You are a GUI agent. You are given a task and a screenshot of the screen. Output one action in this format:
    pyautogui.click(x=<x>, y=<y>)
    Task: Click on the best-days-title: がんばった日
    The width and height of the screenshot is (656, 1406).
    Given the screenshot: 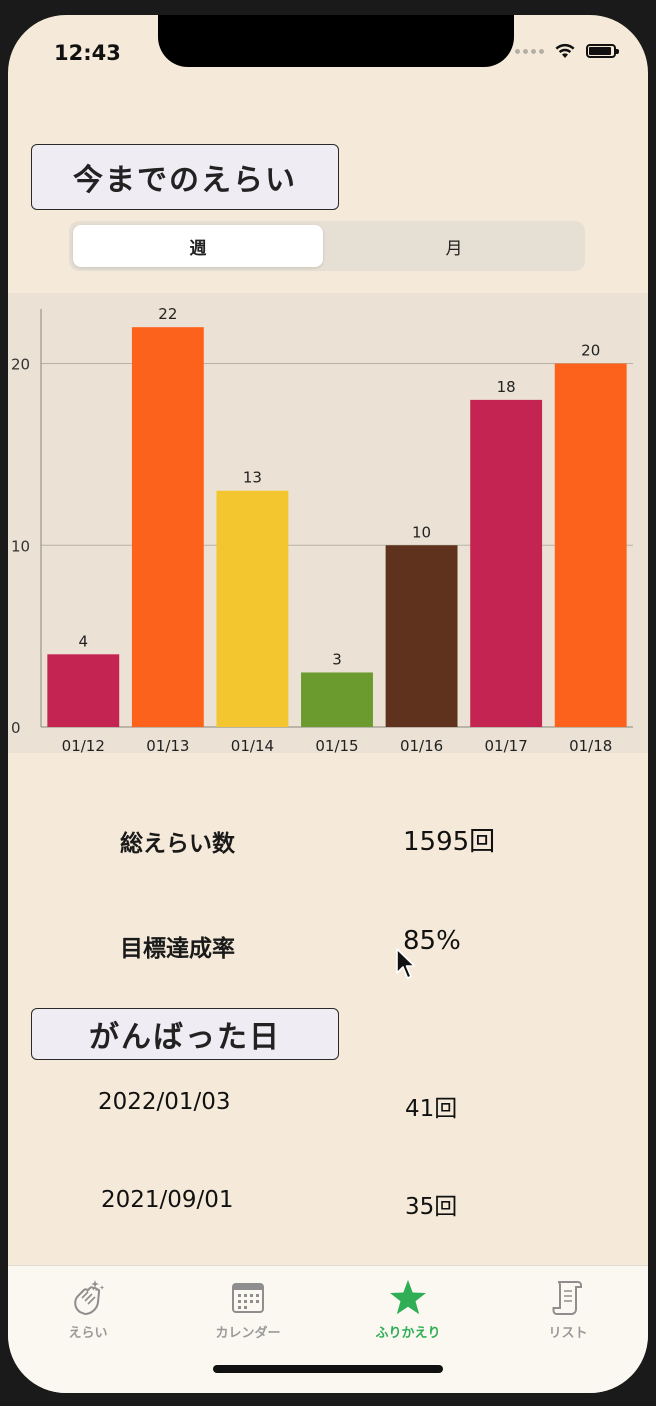 What is the action you would take?
    pyautogui.click(x=185, y=1034)
    